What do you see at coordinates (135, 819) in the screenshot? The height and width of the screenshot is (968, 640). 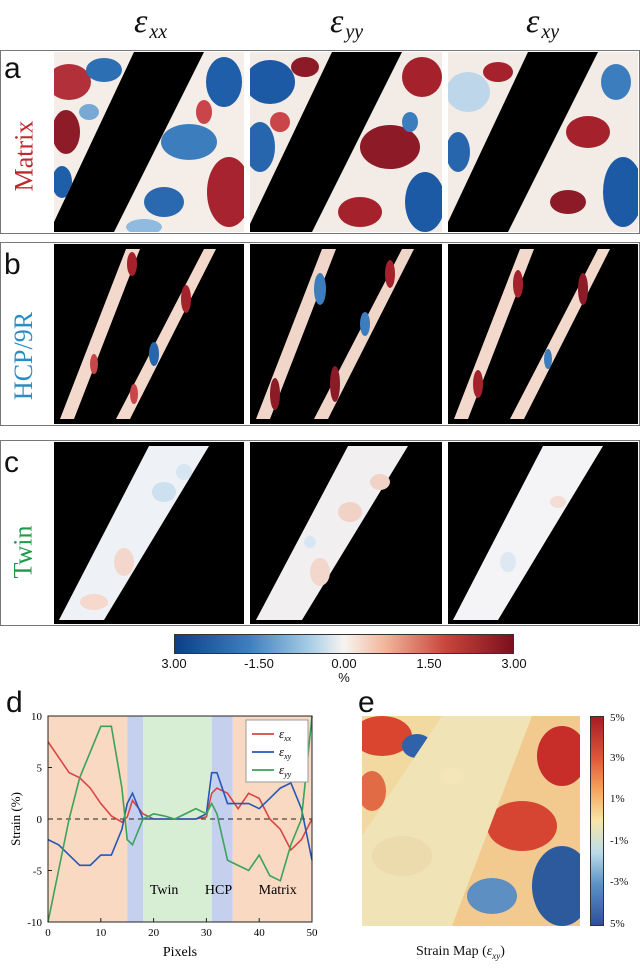 I see `region-band` at bounding box center [135, 819].